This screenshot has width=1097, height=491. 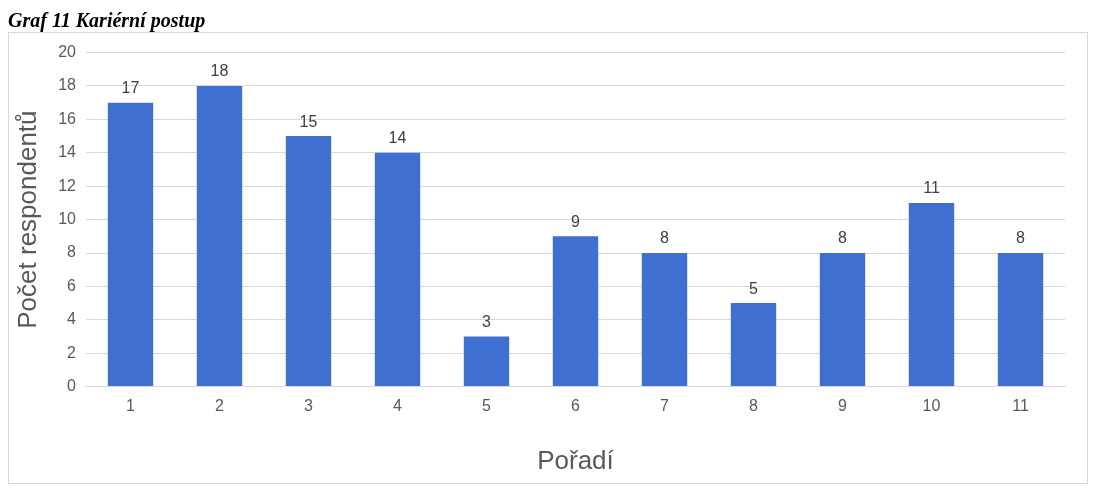 I want to click on x-tick-label: 8, so click(x=754, y=405).